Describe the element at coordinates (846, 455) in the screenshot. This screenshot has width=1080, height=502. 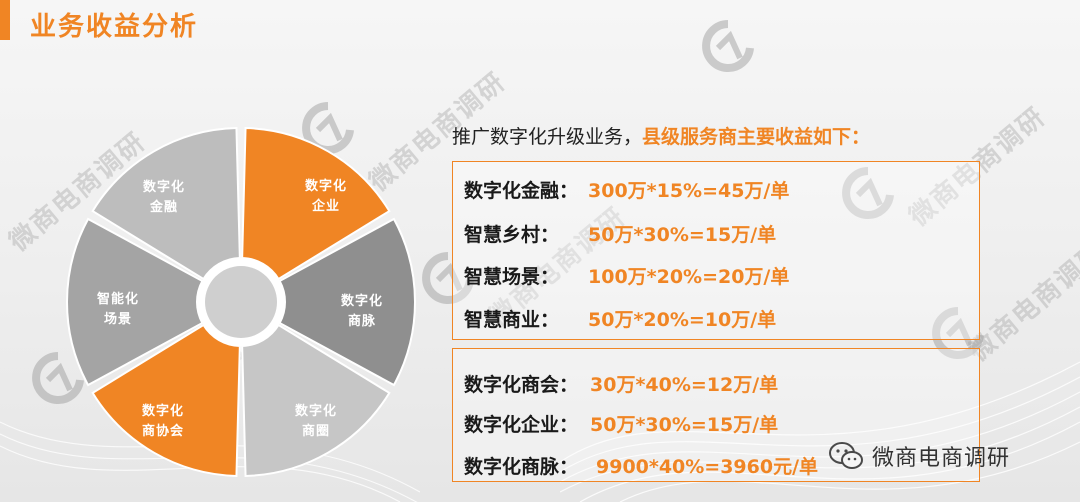
I see `wechat-icon` at that location.